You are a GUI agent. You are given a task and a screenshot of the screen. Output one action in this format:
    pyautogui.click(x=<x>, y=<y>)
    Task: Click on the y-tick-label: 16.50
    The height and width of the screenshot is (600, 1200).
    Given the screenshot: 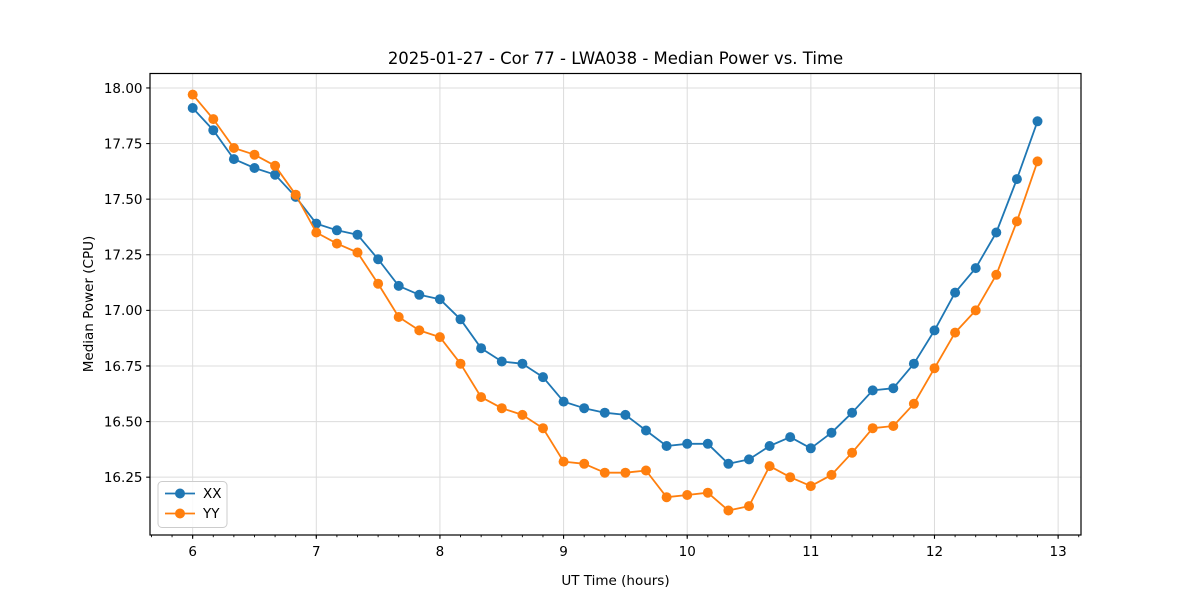 What is the action you would take?
    pyautogui.click(x=123, y=422)
    